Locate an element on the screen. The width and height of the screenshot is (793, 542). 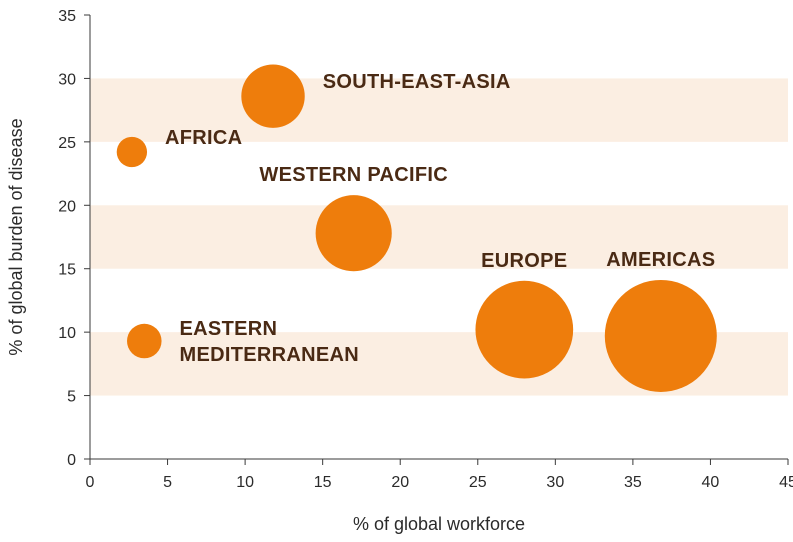
y-tick-label: 5 is located at coordinates (71, 397).